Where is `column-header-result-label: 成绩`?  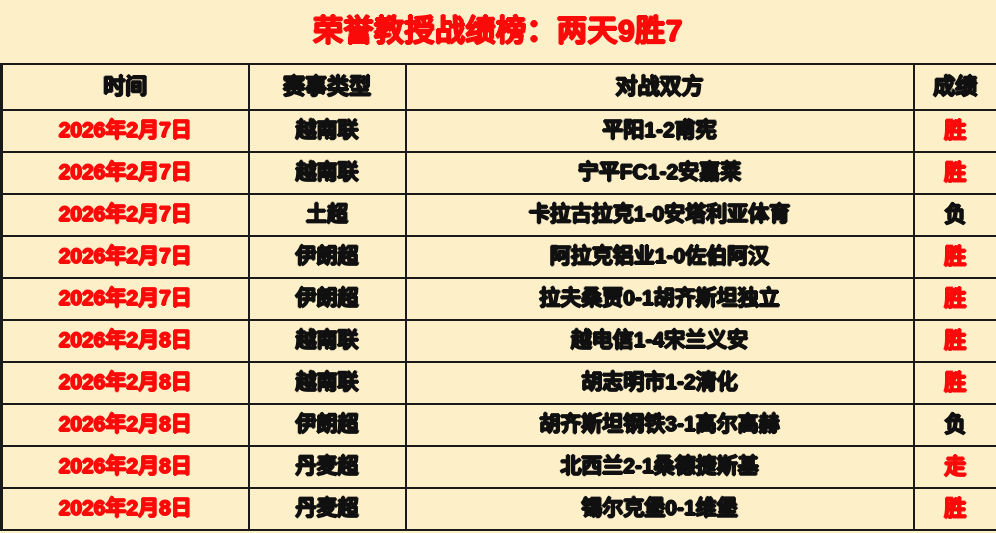 column-header-result-label: 成绩 is located at coordinates (955, 86).